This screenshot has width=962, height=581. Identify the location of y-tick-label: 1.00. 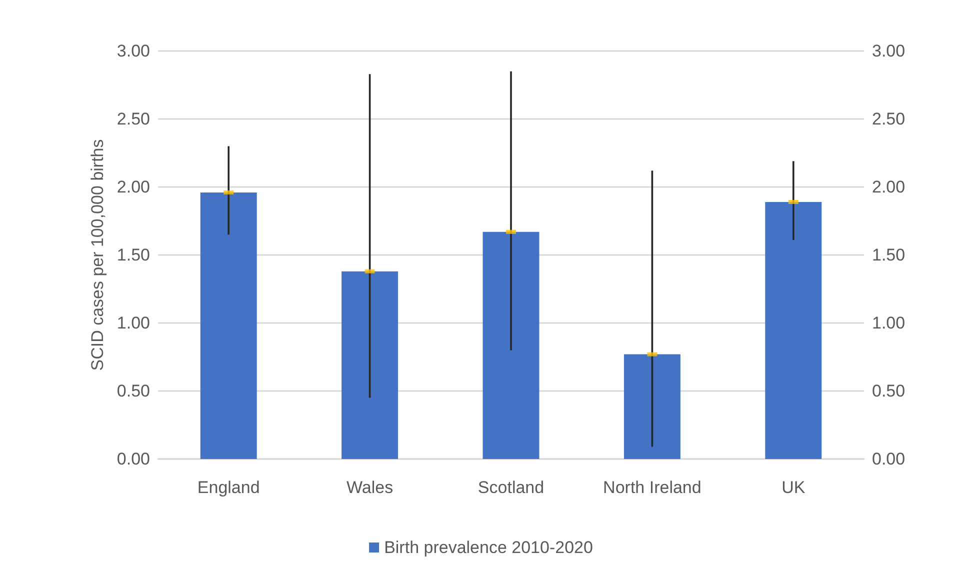
(133, 323).